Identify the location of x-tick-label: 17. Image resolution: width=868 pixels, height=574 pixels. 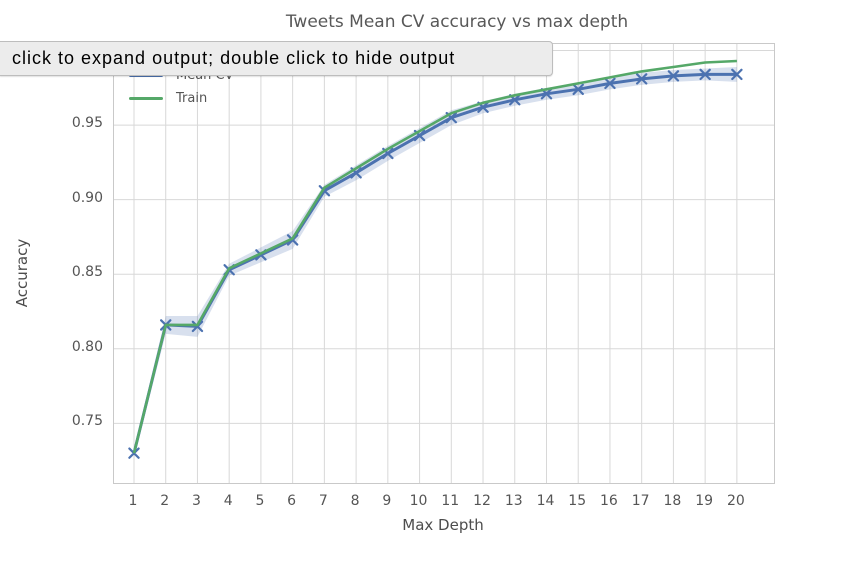
(640, 501).